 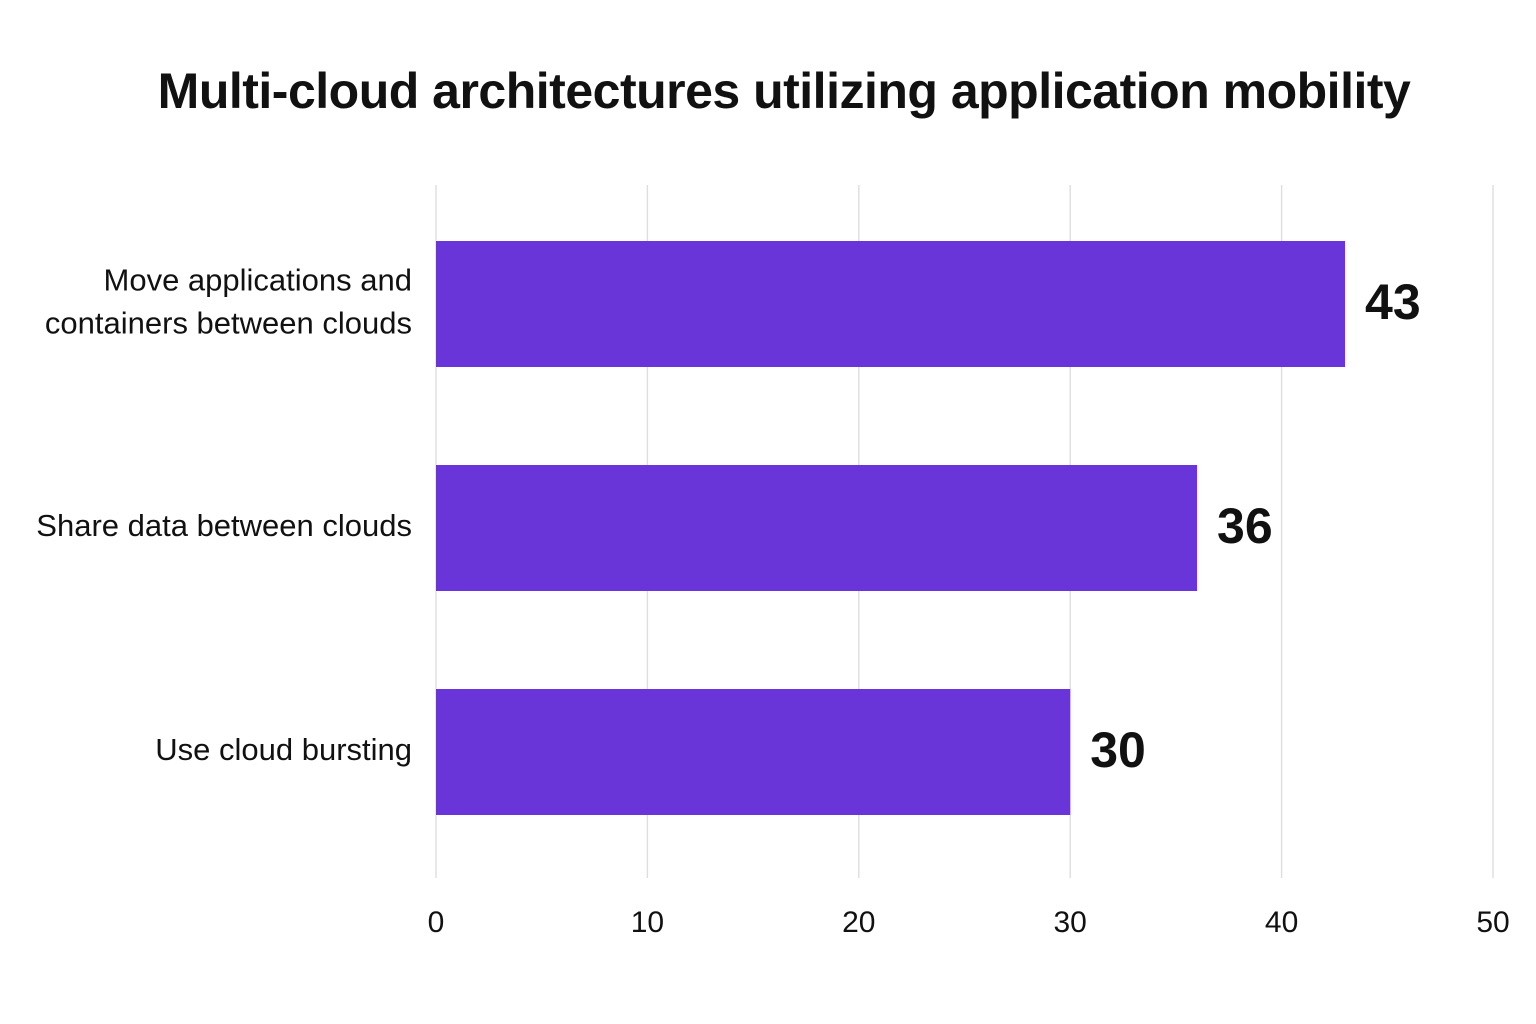 What do you see at coordinates (647, 922) in the screenshot?
I see `x-tick-label: 10` at bounding box center [647, 922].